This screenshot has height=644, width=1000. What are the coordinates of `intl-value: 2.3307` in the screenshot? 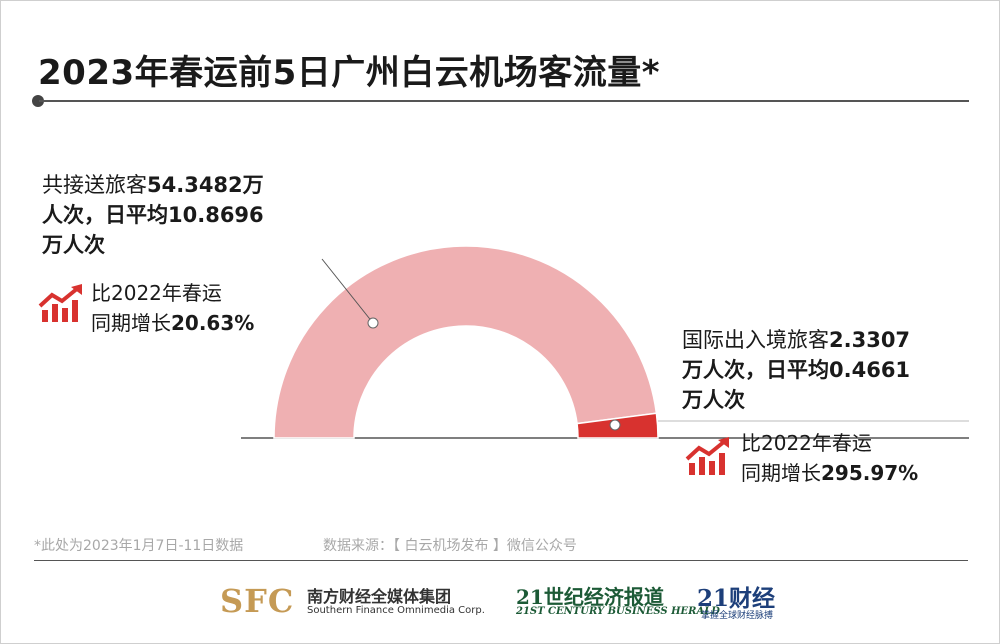 It's located at (870, 340).